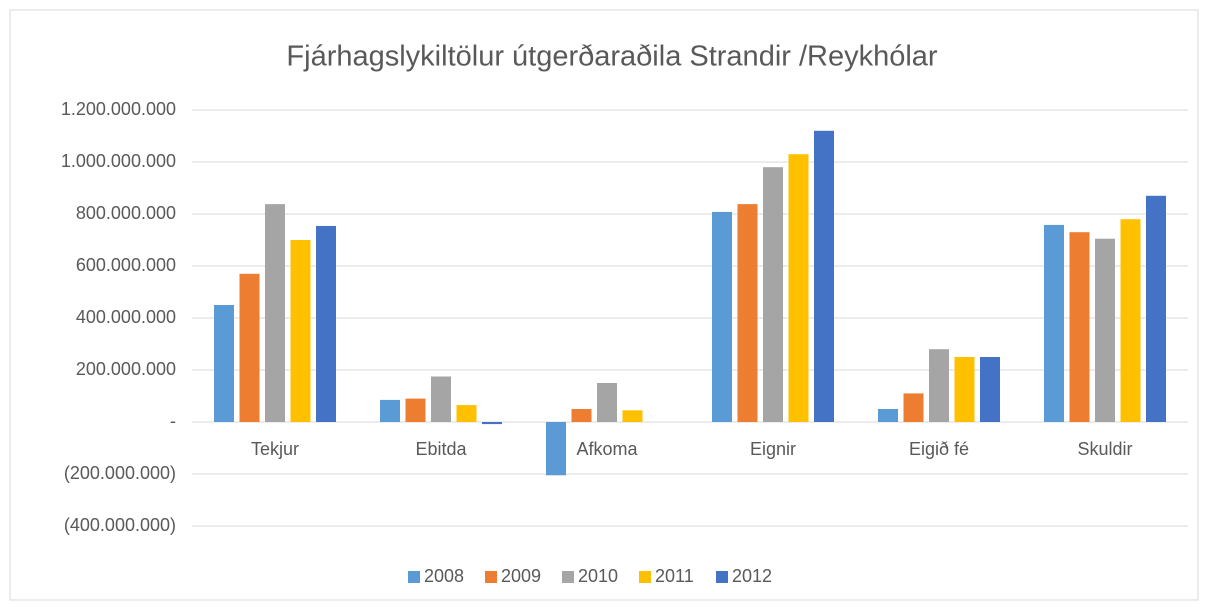  What do you see at coordinates (674, 576) in the screenshot?
I see `legend-label: 2011` at bounding box center [674, 576].